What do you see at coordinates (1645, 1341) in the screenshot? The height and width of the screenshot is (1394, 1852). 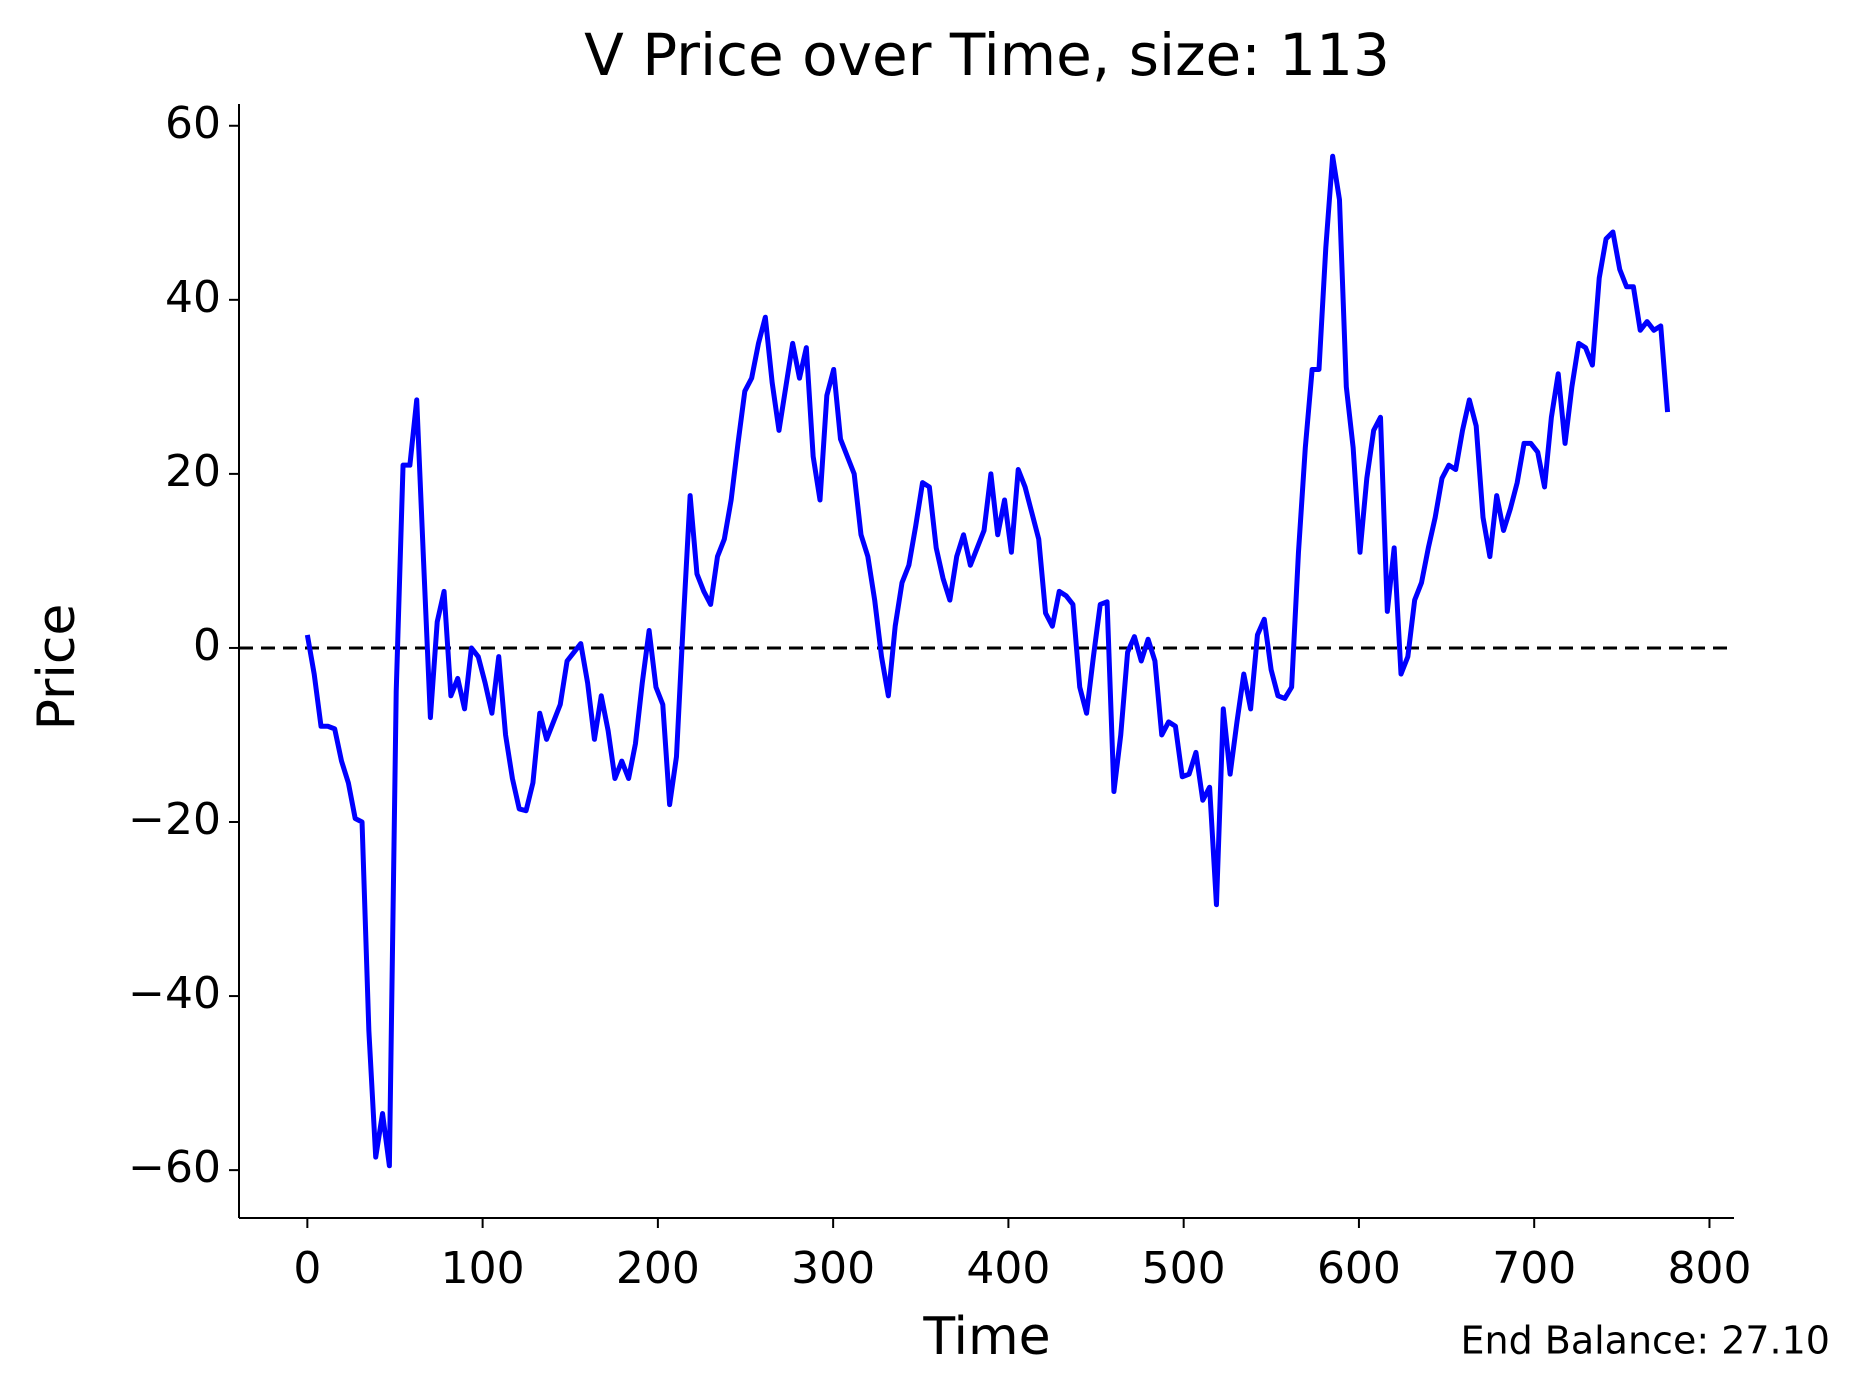 I see `end-balance-annotation: End Balance: 27.10` at bounding box center [1645, 1341].